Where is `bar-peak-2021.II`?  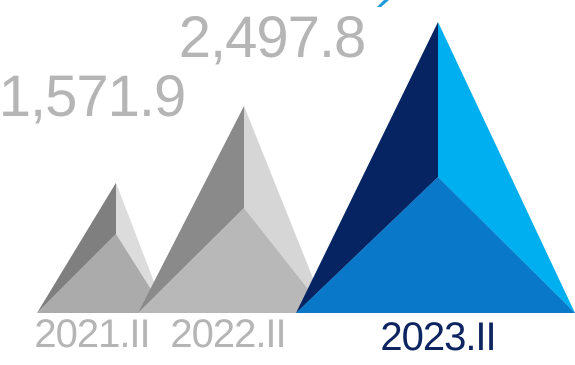
bar-peak-2021.II is located at coordinates (101, 247).